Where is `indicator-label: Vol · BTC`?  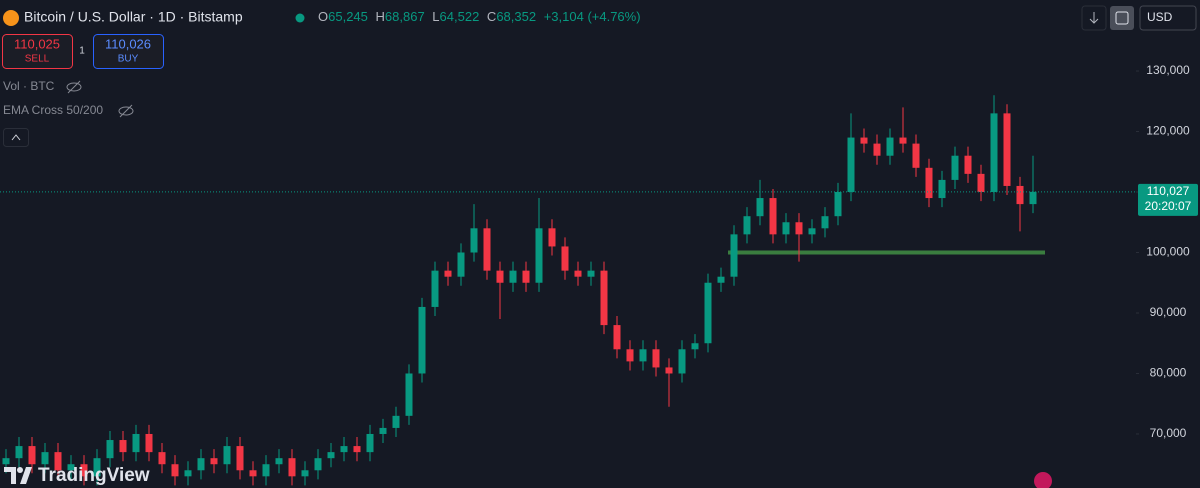 indicator-label: Vol · BTC is located at coordinates (29, 86).